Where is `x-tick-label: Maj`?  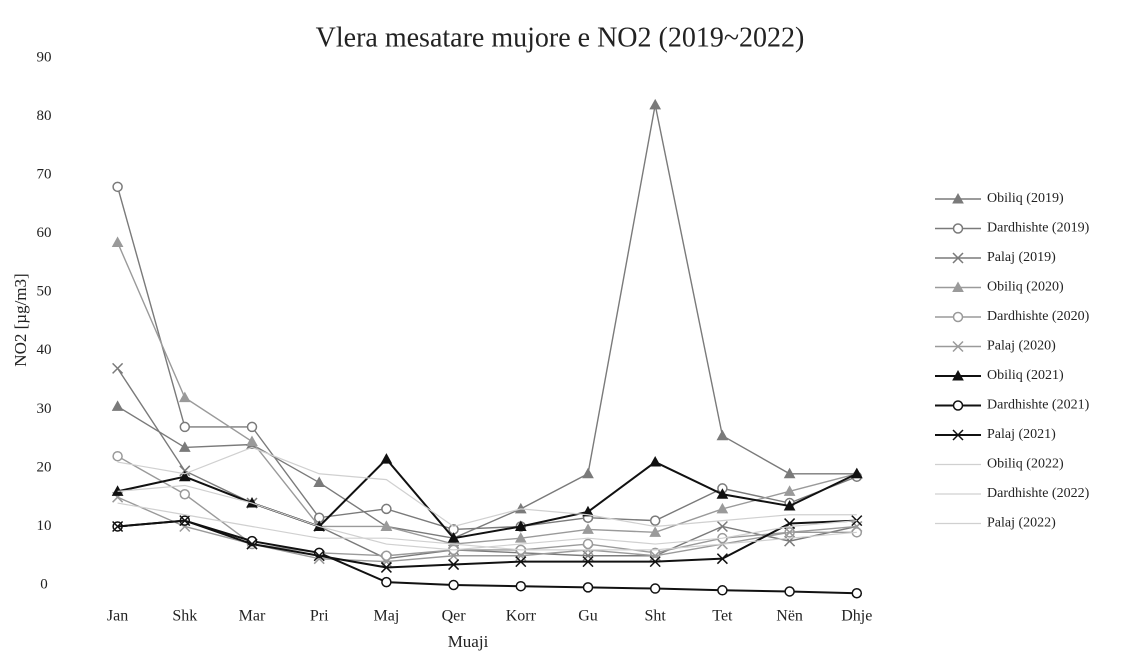 x-tick-label: Maj is located at coordinates (387, 616).